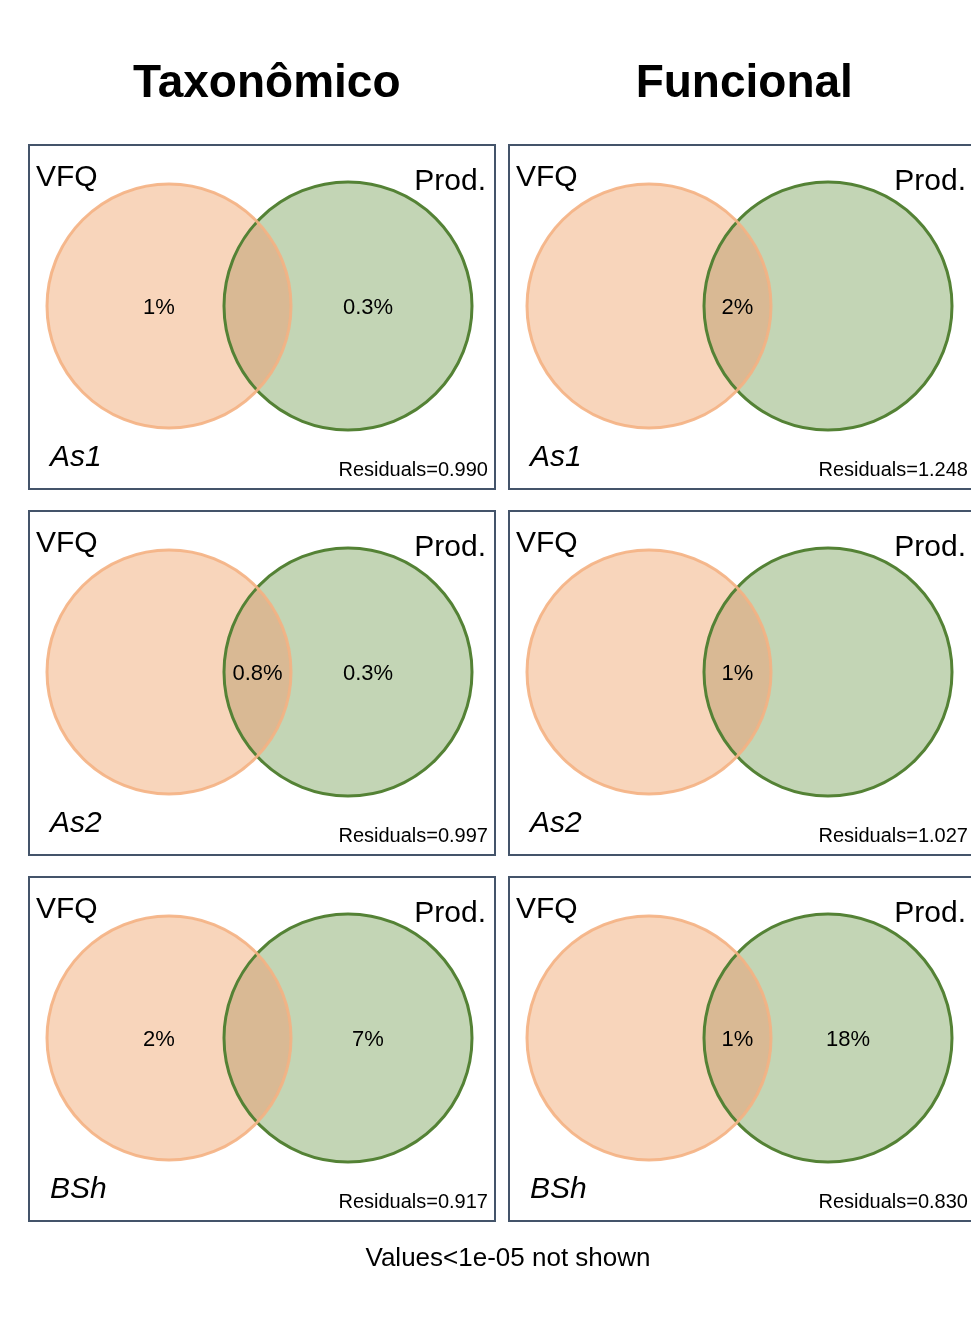 The image size is (971, 1320). What do you see at coordinates (744, 81) in the screenshot?
I see `text: Funcional` at bounding box center [744, 81].